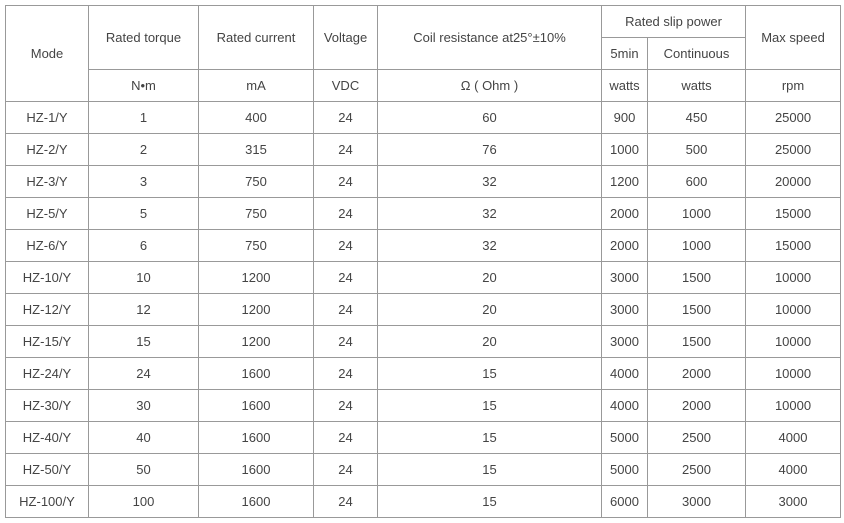  I want to click on unit-cell: VDC, so click(345, 85).